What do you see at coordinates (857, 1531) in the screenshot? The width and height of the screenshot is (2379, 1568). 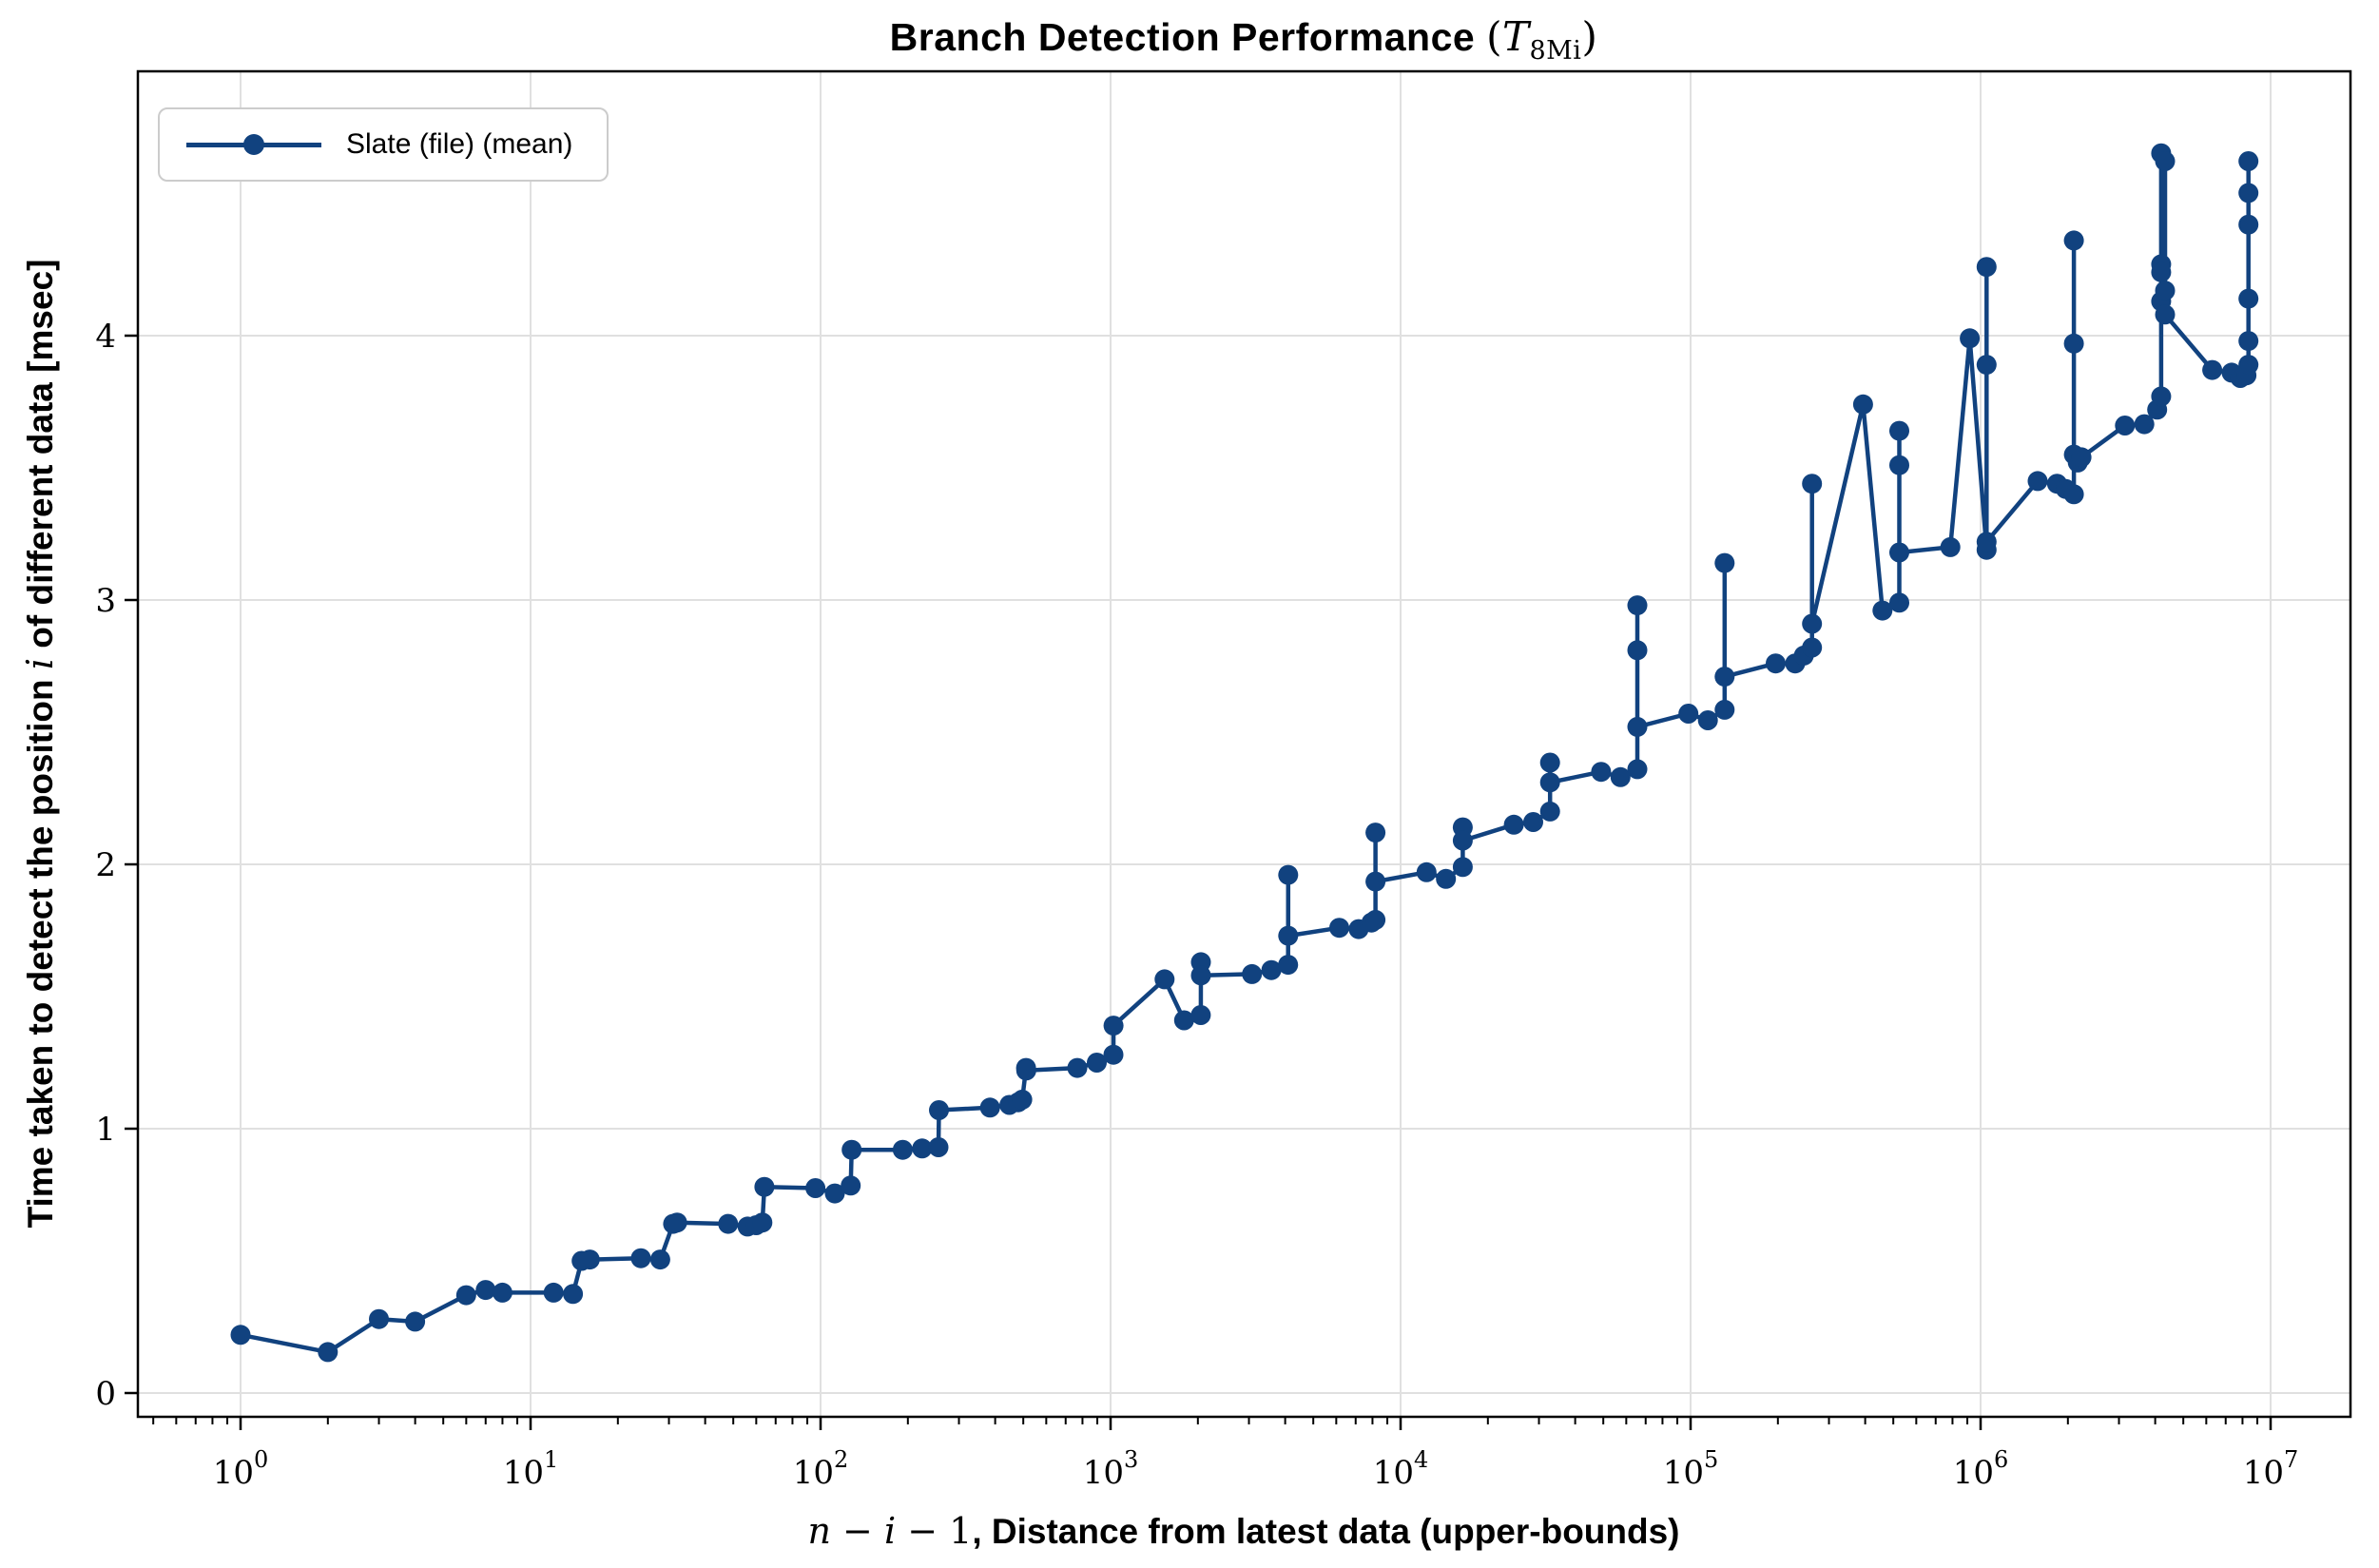 I see `x-label-minus1: −` at bounding box center [857, 1531].